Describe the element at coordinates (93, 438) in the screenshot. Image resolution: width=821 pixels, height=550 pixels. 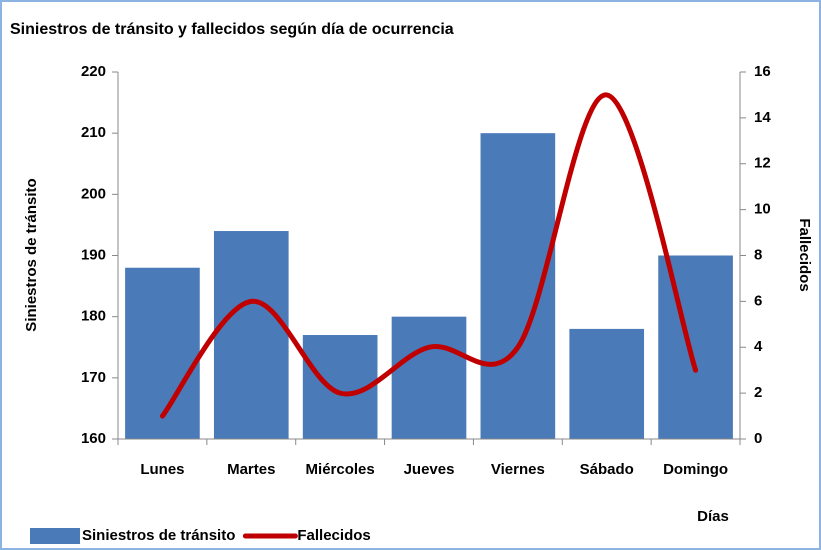
I see `y-tick-label: 160` at that location.